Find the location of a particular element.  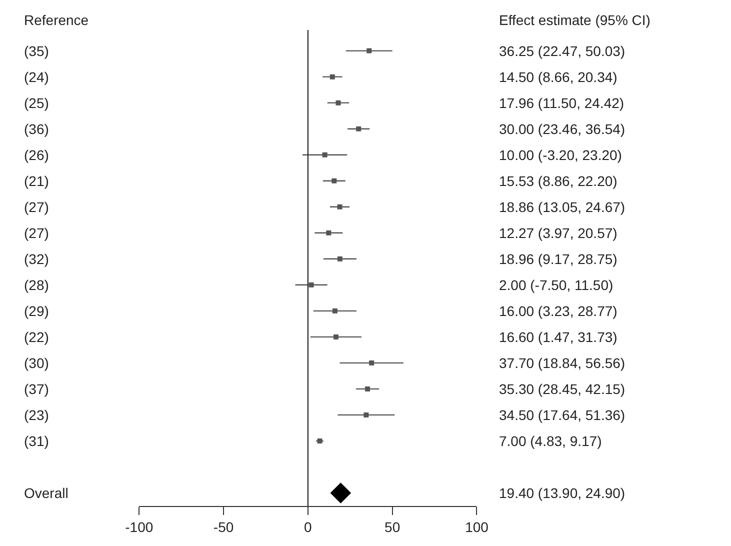

x-tick-label: 100 is located at coordinates (477, 526).